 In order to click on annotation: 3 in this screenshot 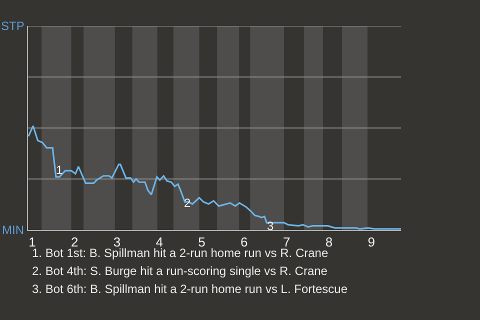, I will do `click(270, 226)`.